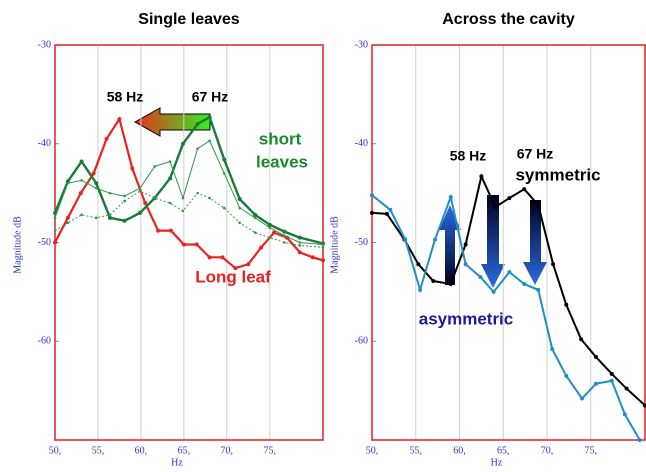  I want to click on annotation: leaves, so click(282, 161).